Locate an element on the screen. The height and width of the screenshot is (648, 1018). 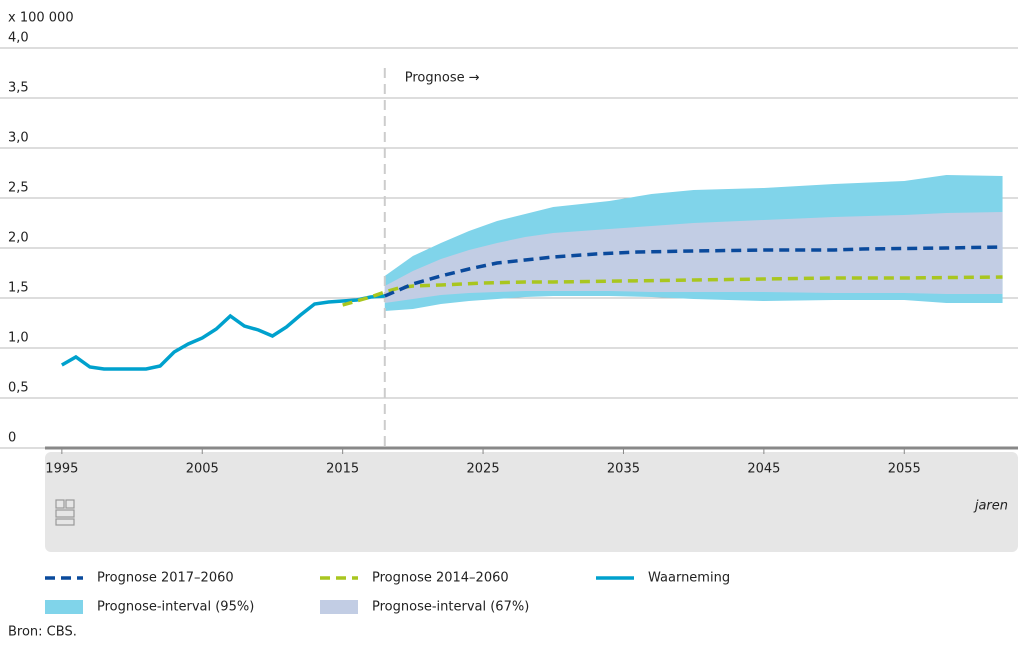
legend-label: Waarneming is located at coordinates (689, 578).